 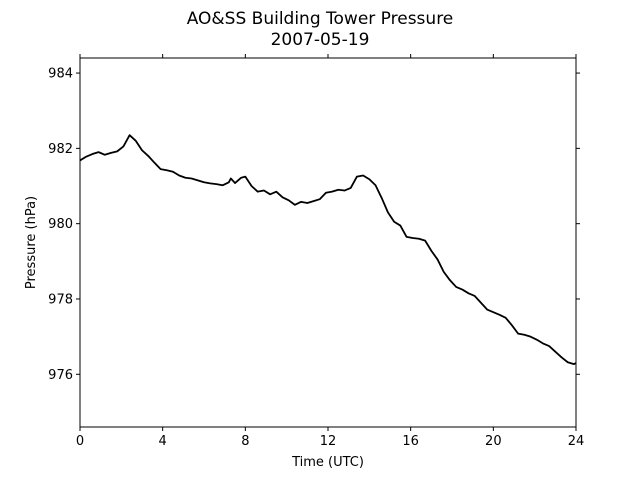 What do you see at coordinates (328, 441) in the screenshot?
I see `x-tick-label: 12` at bounding box center [328, 441].